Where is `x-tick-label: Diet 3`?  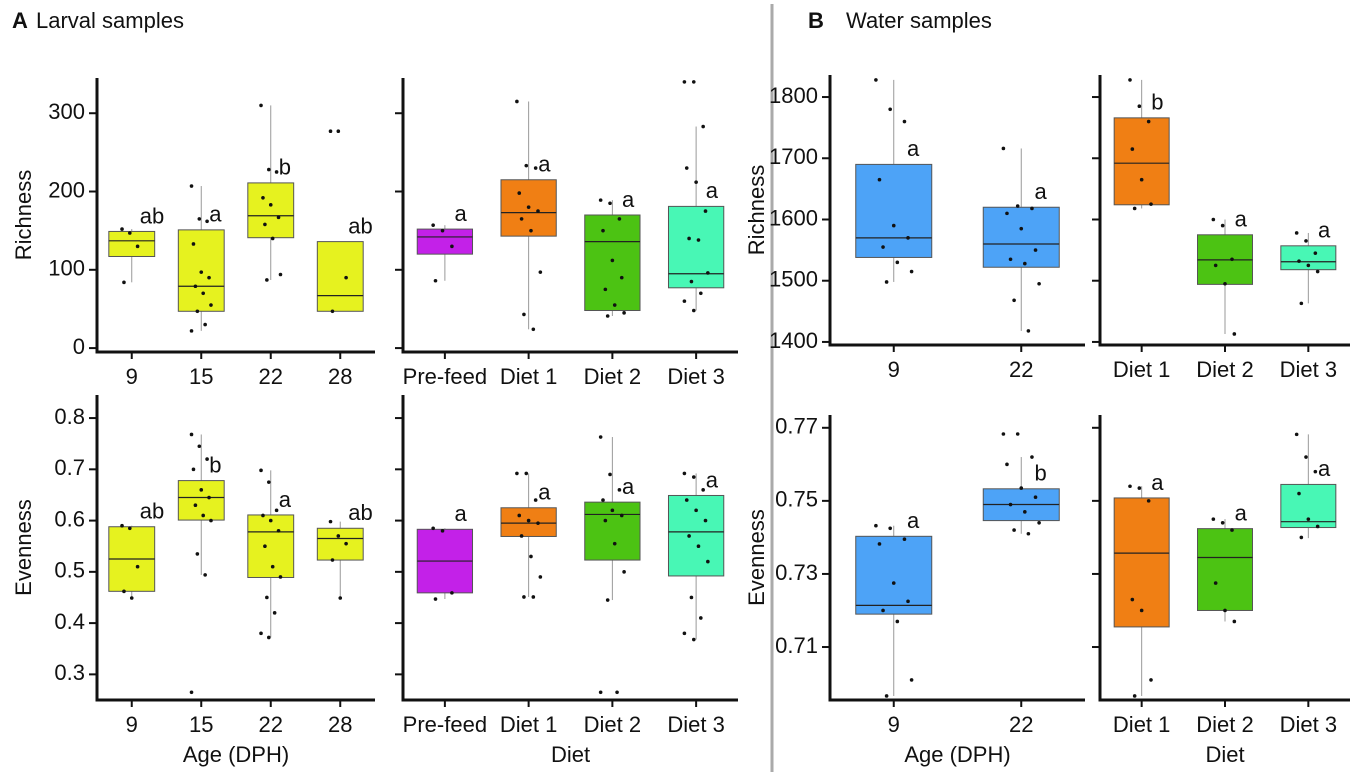
x-tick-label: Diet 3 is located at coordinates (695, 376).